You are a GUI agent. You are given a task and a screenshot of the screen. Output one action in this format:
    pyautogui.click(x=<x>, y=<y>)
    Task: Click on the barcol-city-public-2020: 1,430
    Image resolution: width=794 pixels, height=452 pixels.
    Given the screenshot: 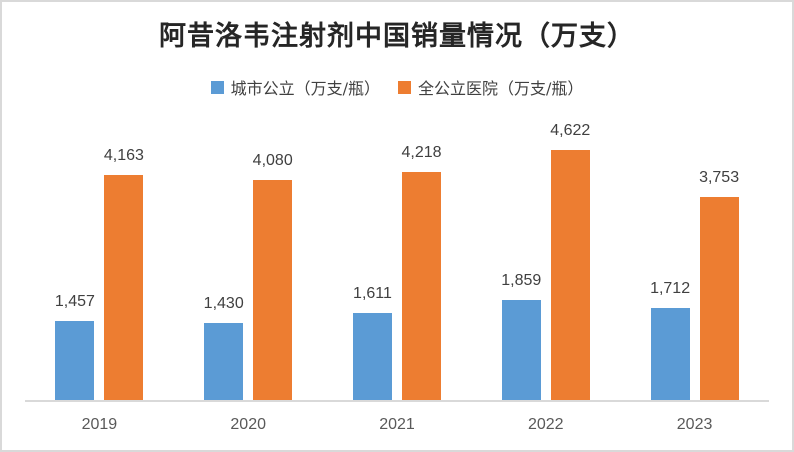 What is the action you would take?
    pyautogui.click(x=223, y=347)
    